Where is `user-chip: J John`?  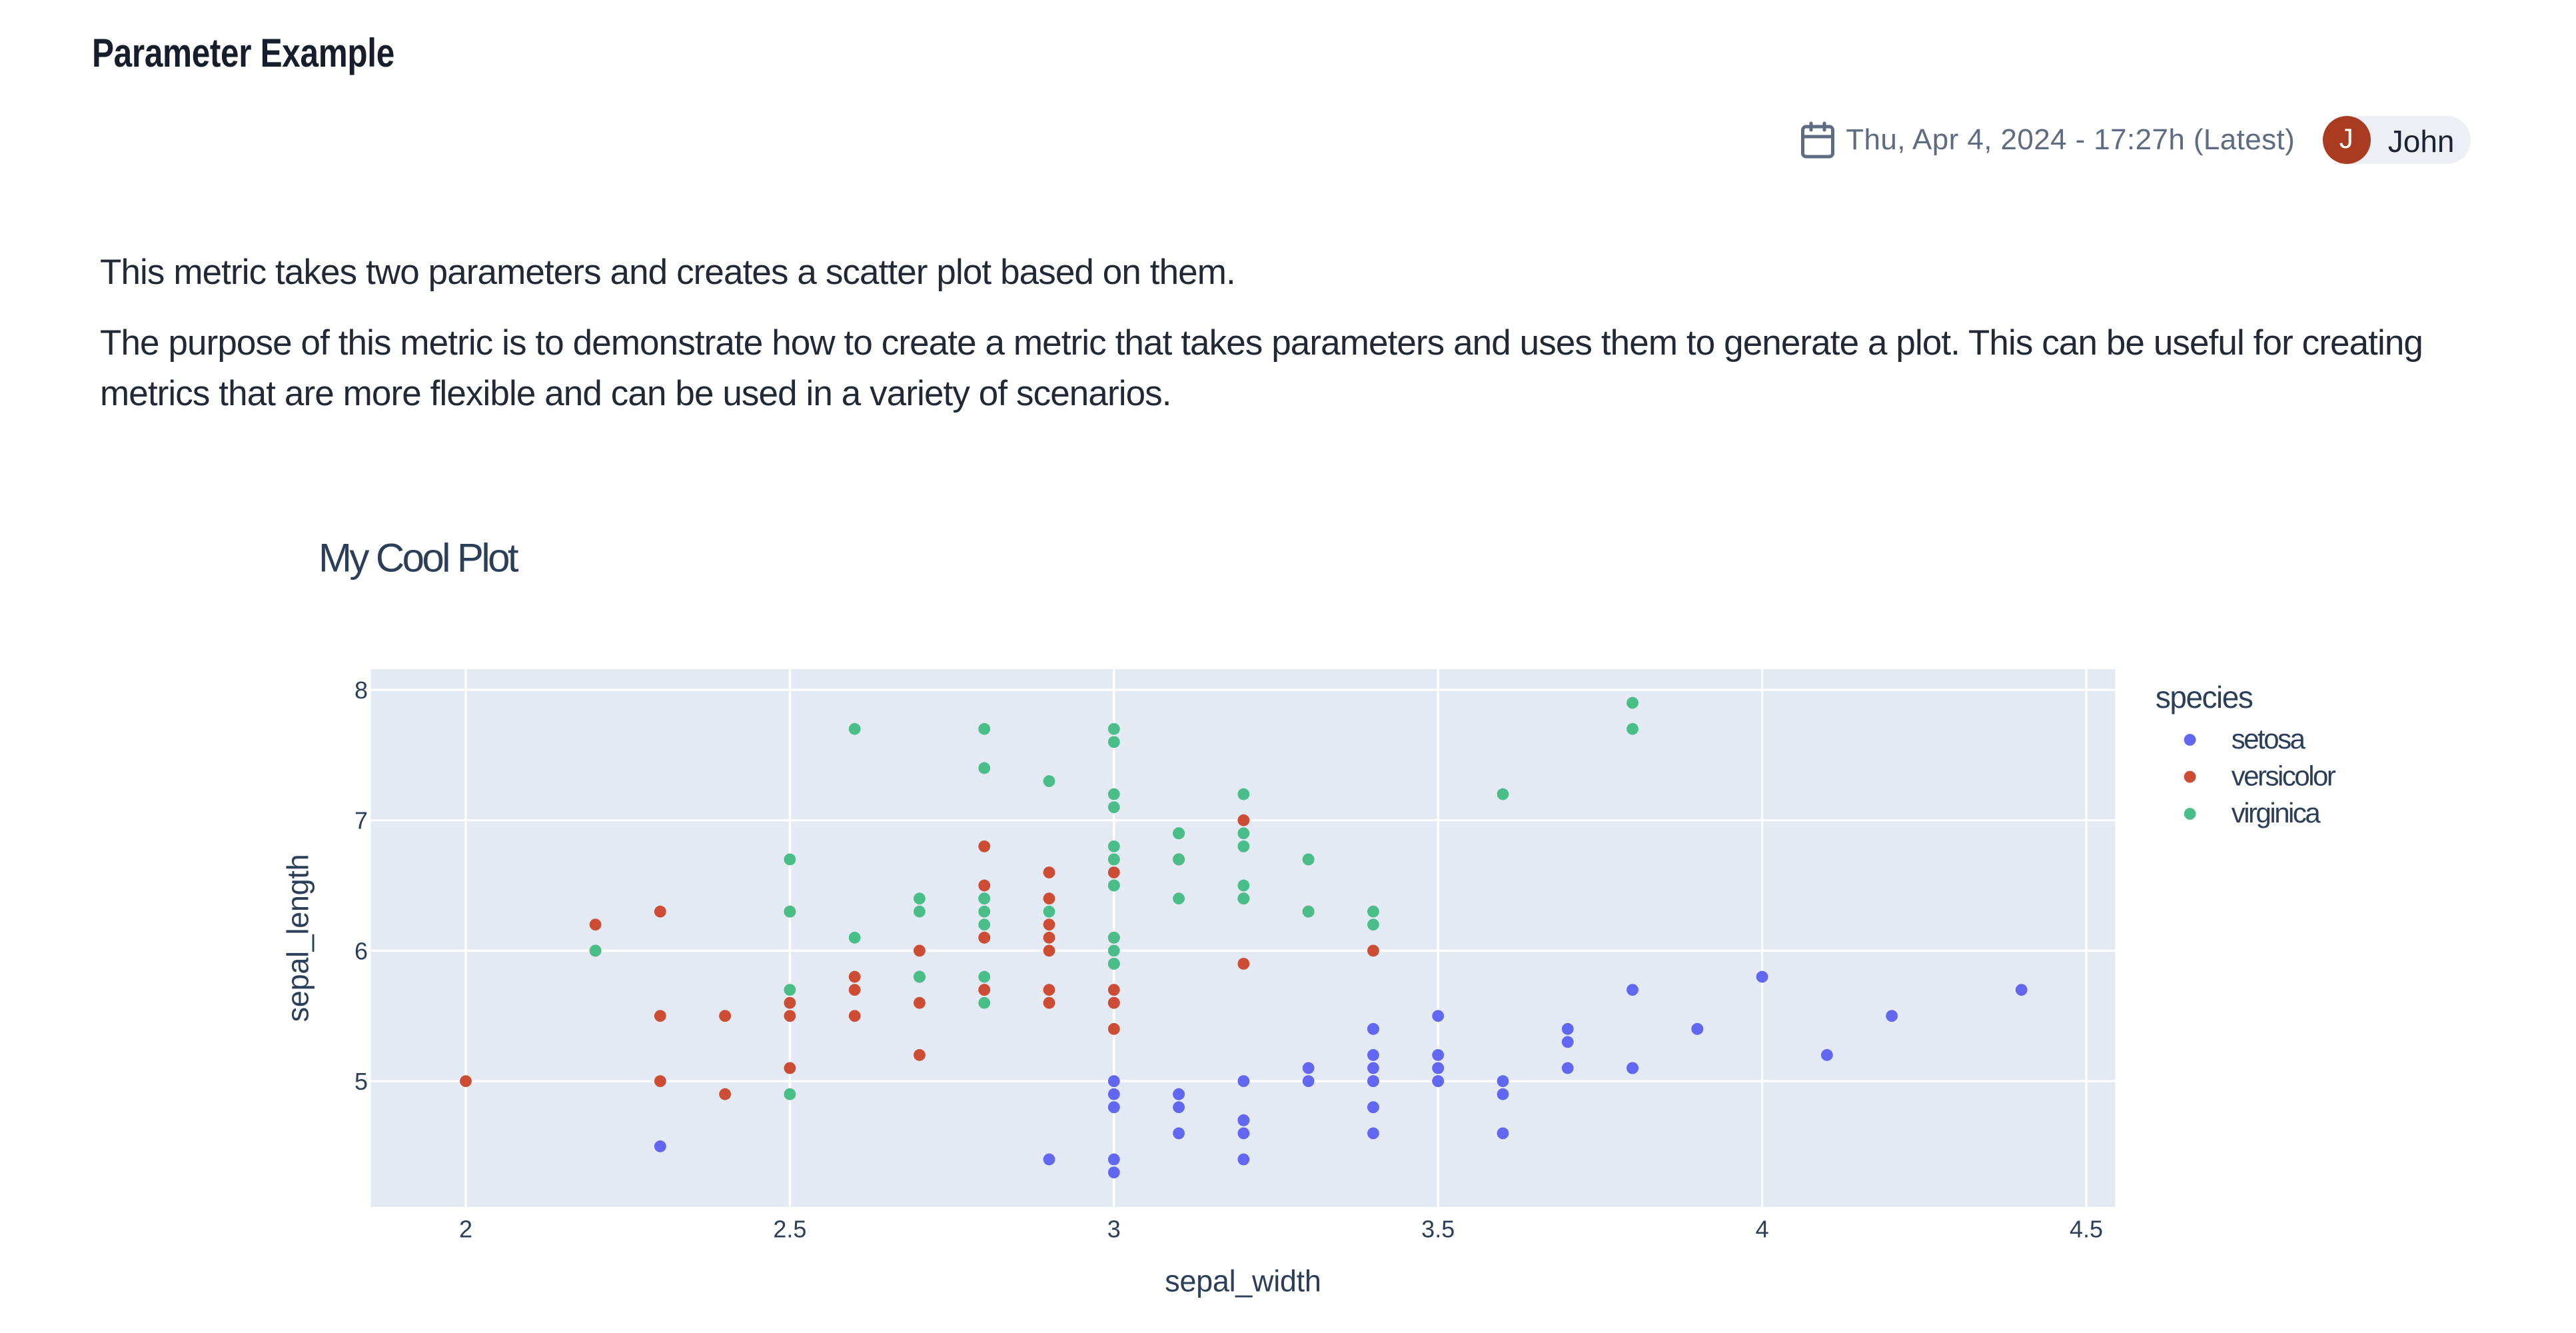
user-chip: J John is located at coordinates (2396, 139).